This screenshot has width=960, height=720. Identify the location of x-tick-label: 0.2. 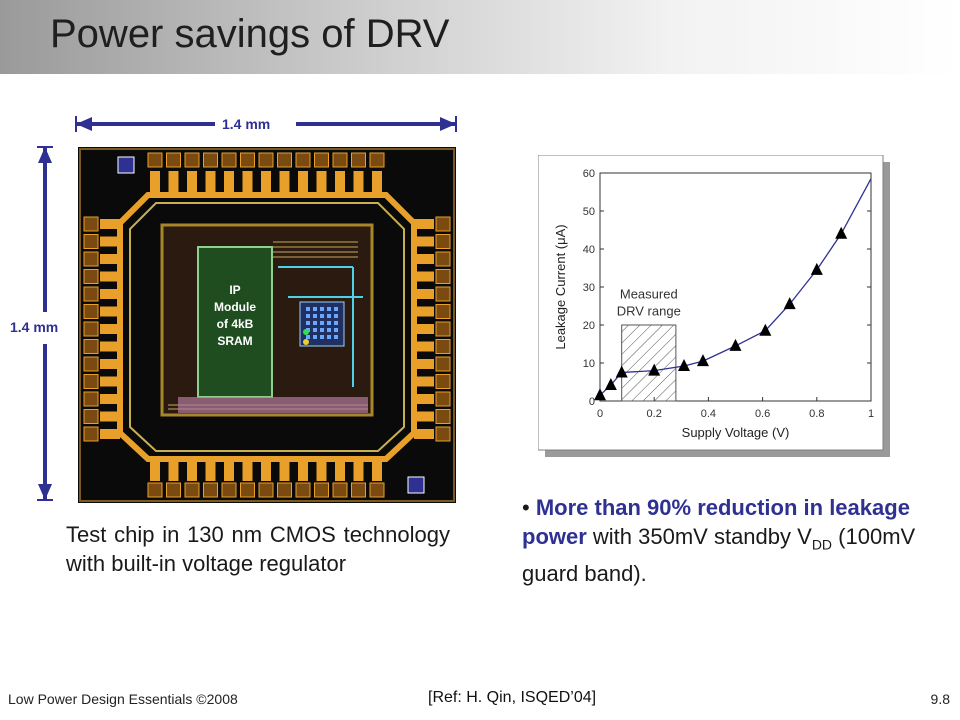
(654, 414).